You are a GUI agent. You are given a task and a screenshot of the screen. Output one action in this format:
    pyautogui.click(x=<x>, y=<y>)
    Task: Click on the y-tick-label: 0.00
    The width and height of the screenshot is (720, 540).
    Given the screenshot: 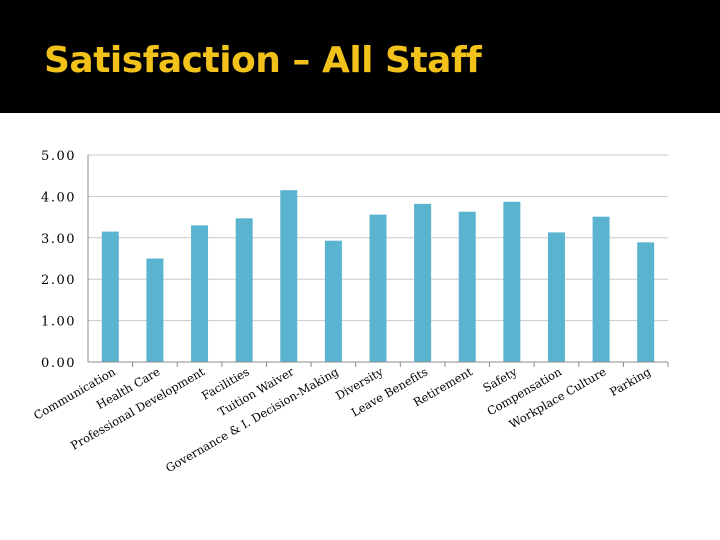 What is the action you would take?
    pyautogui.click(x=58, y=363)
    